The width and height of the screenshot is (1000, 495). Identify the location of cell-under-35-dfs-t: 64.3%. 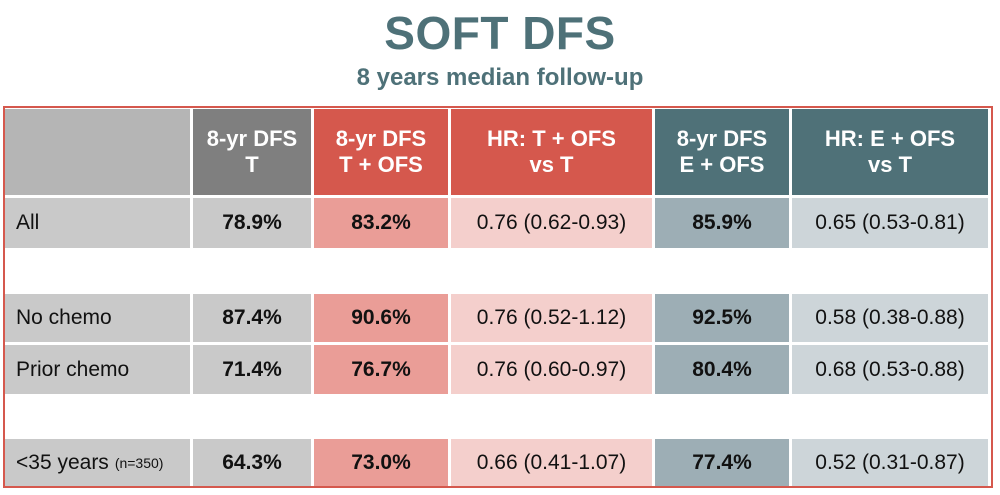
(252, 462).